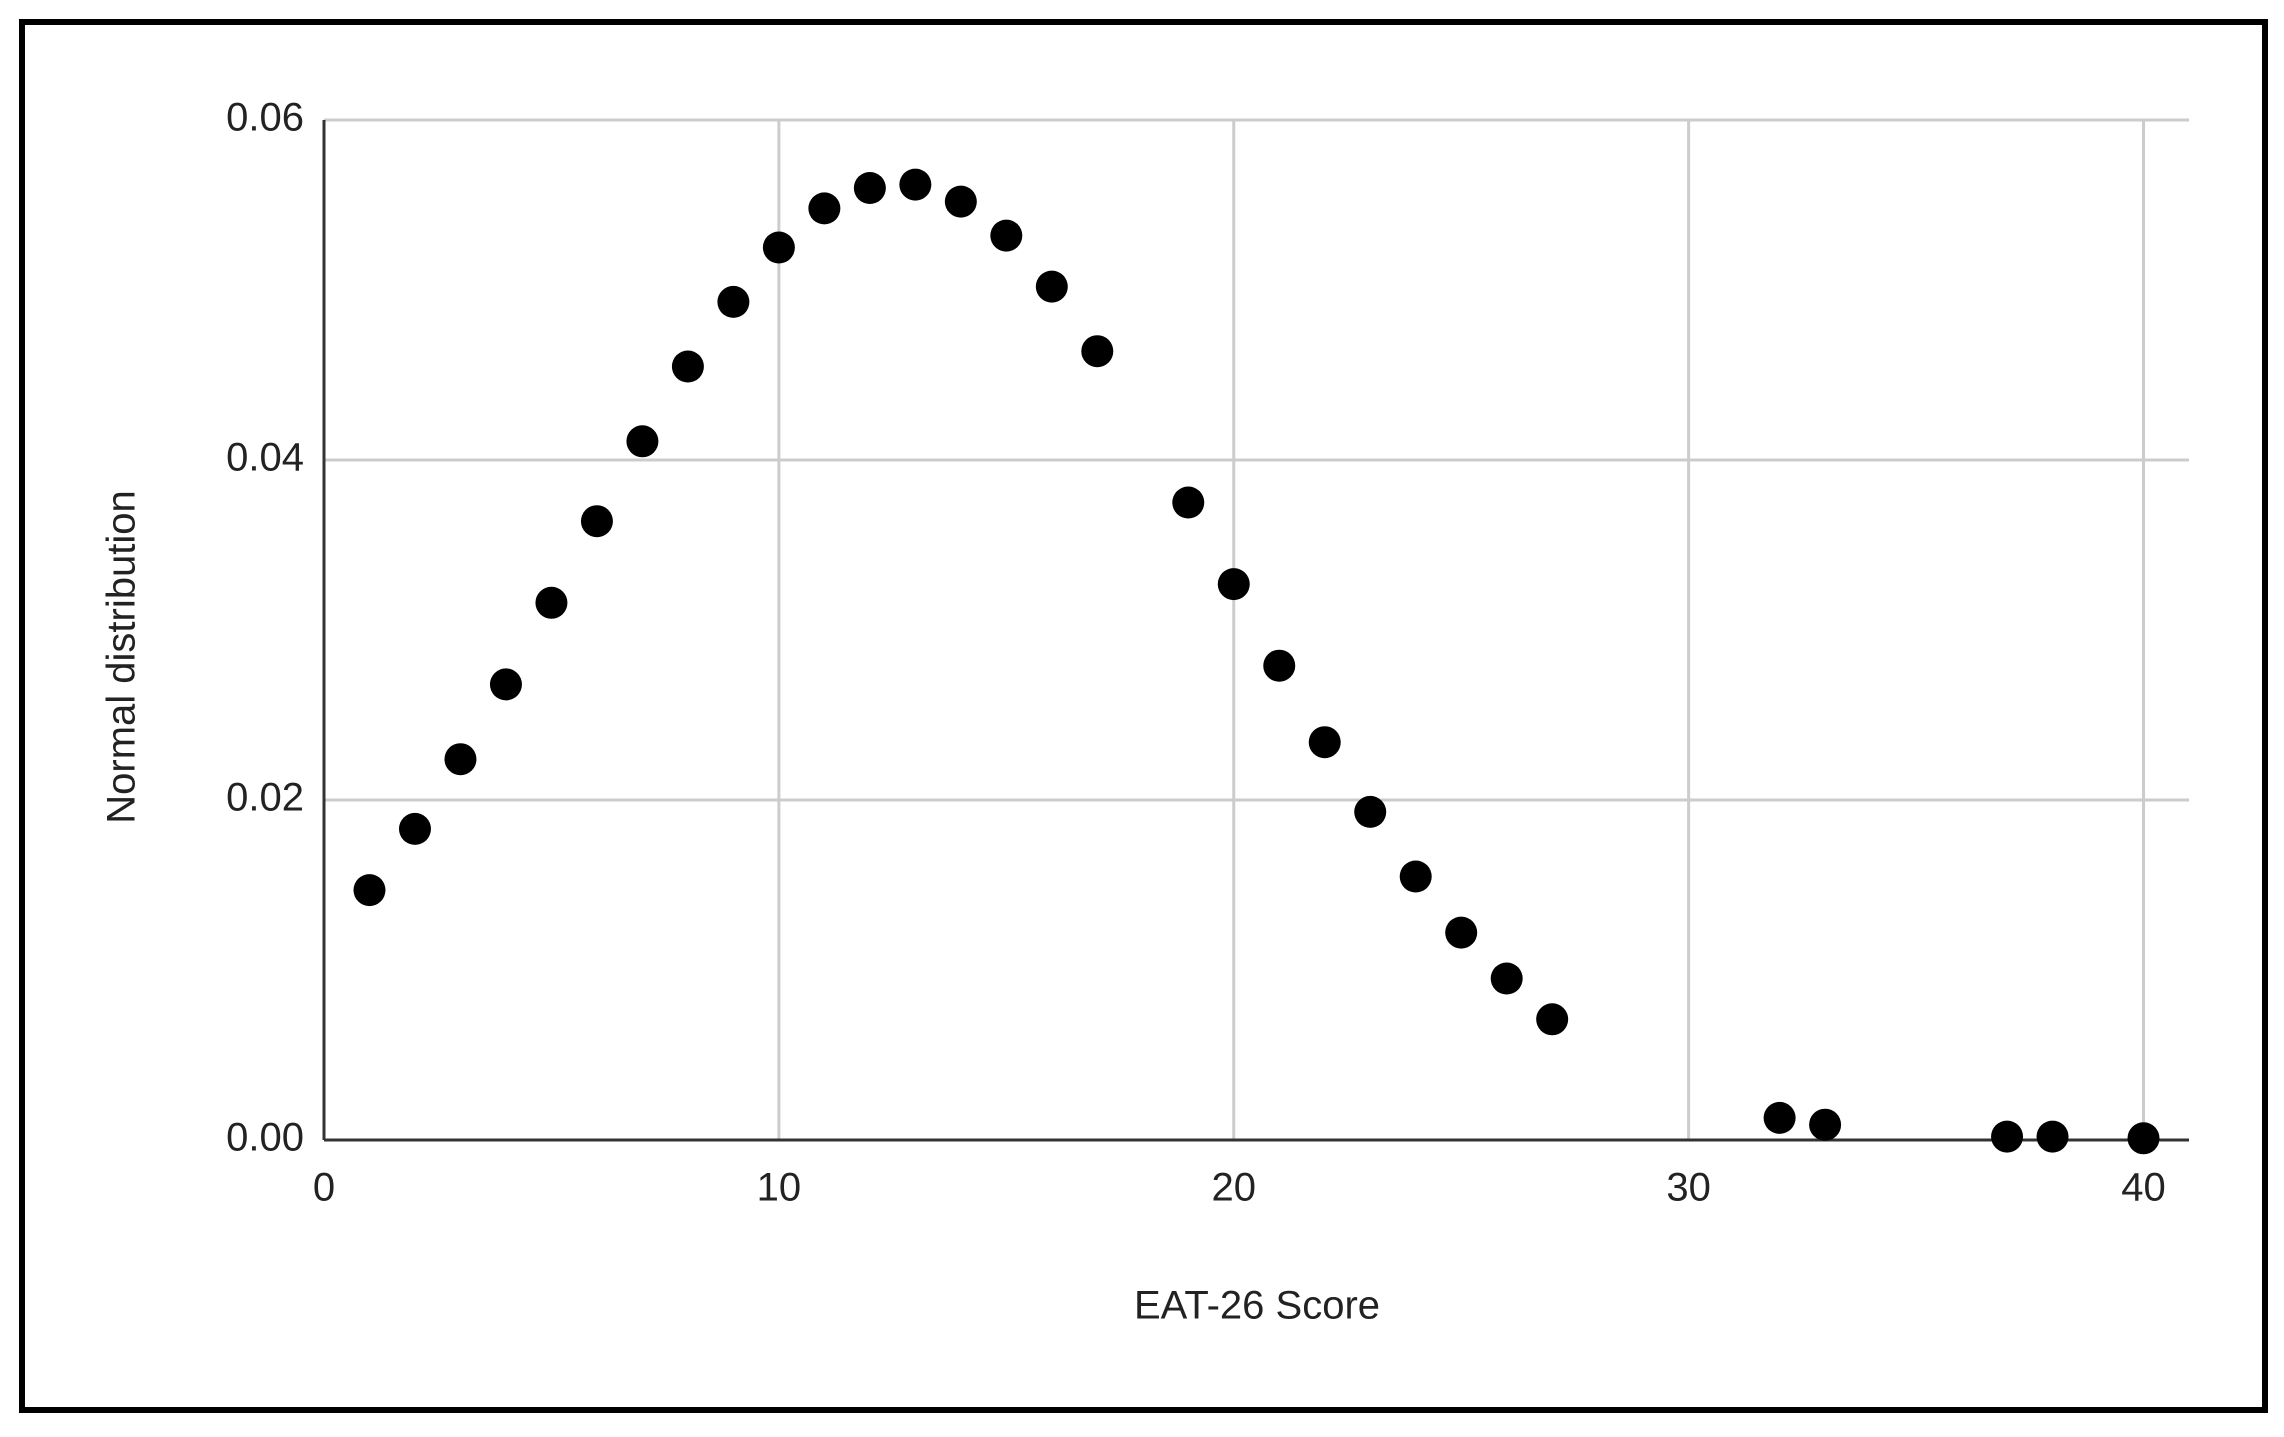 This screenshot has height=1437, width=2284. What do you see at coordinates (1688, 1188) in the screenshot?
I see `x-tick-label: 30` at bounding box center [1688, 1188].